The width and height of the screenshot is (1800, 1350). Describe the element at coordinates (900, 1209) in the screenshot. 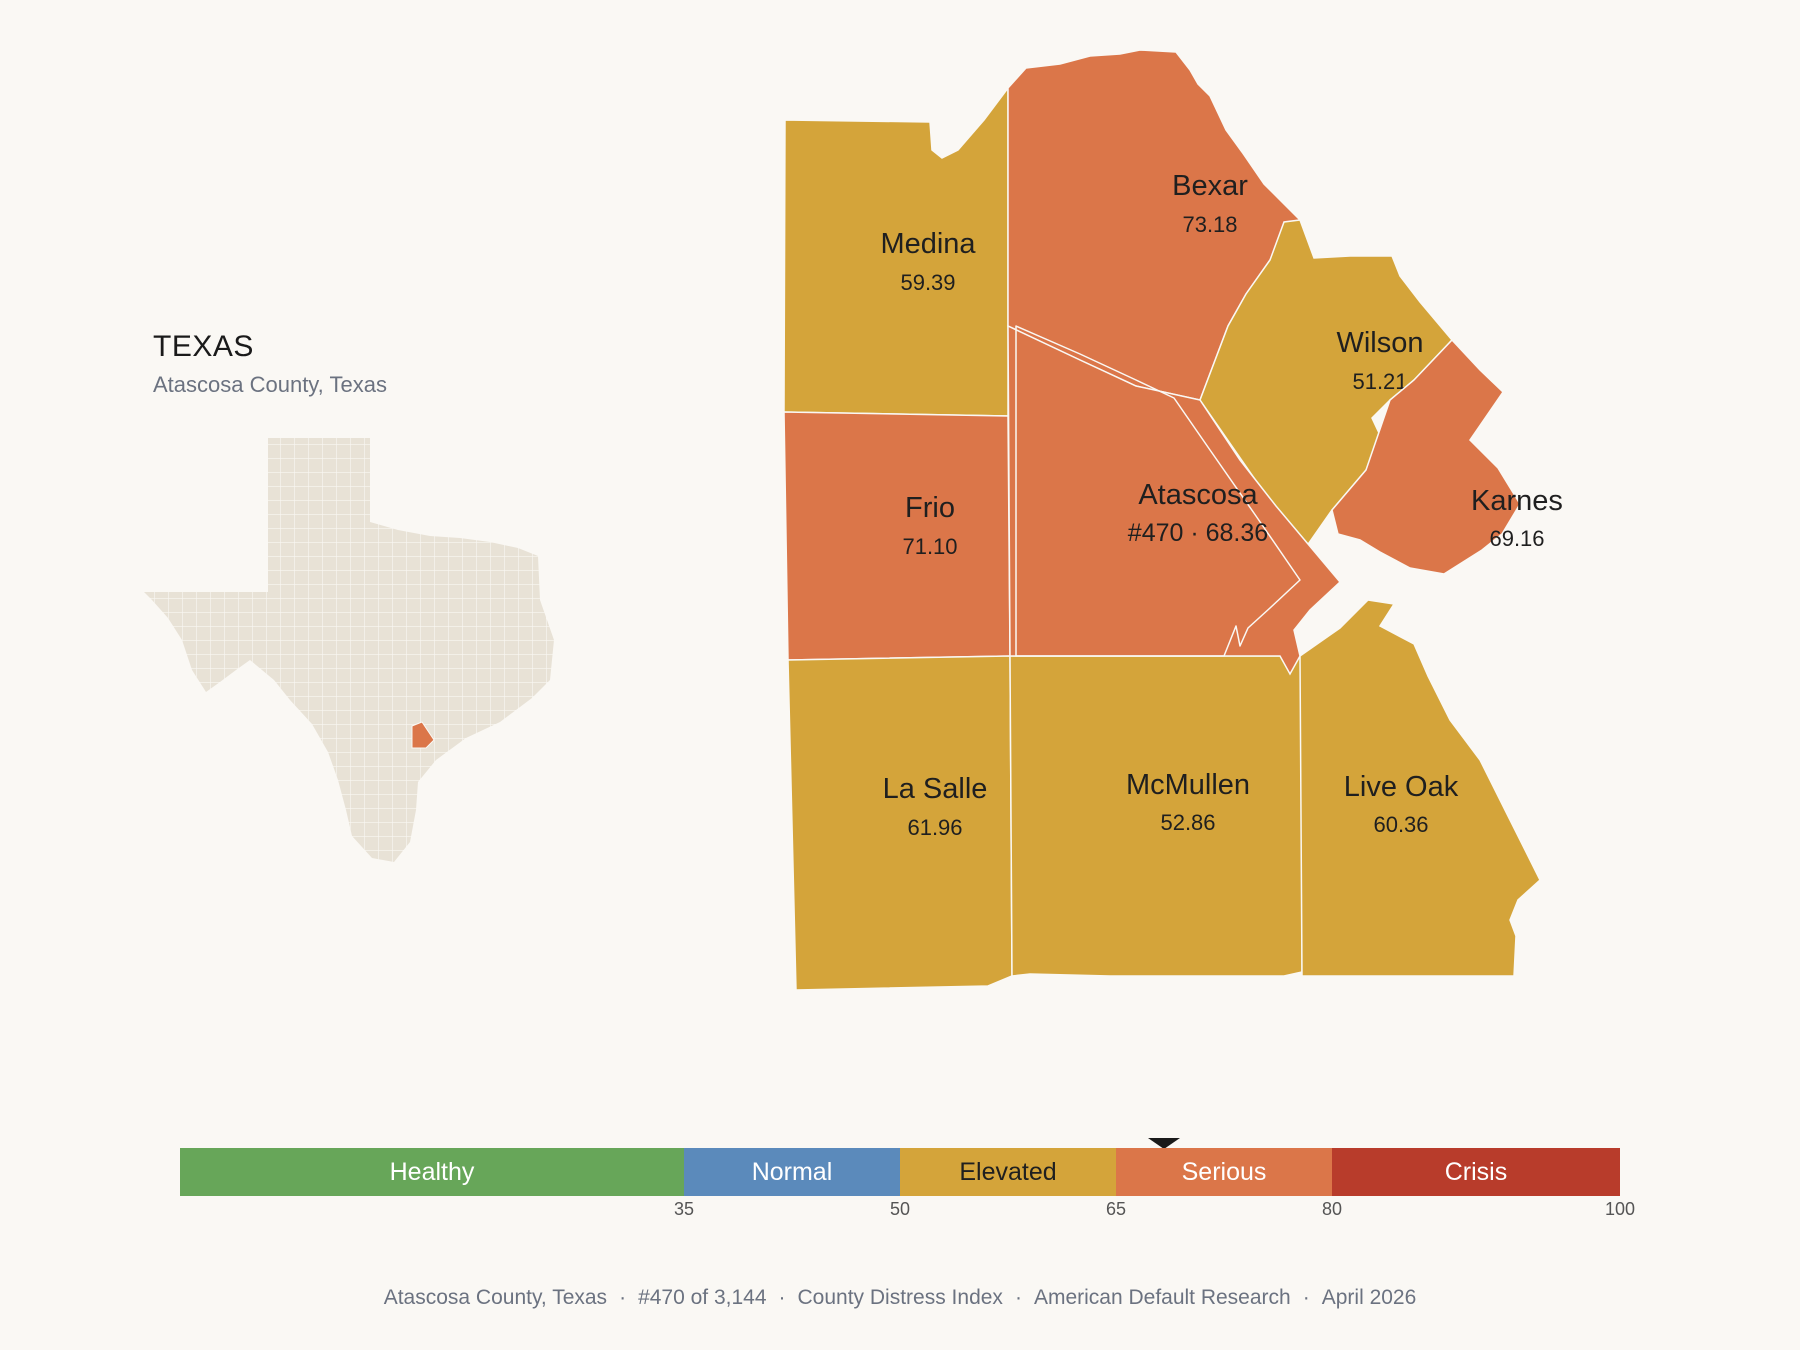

I see `legend-tick: 50` at that location.